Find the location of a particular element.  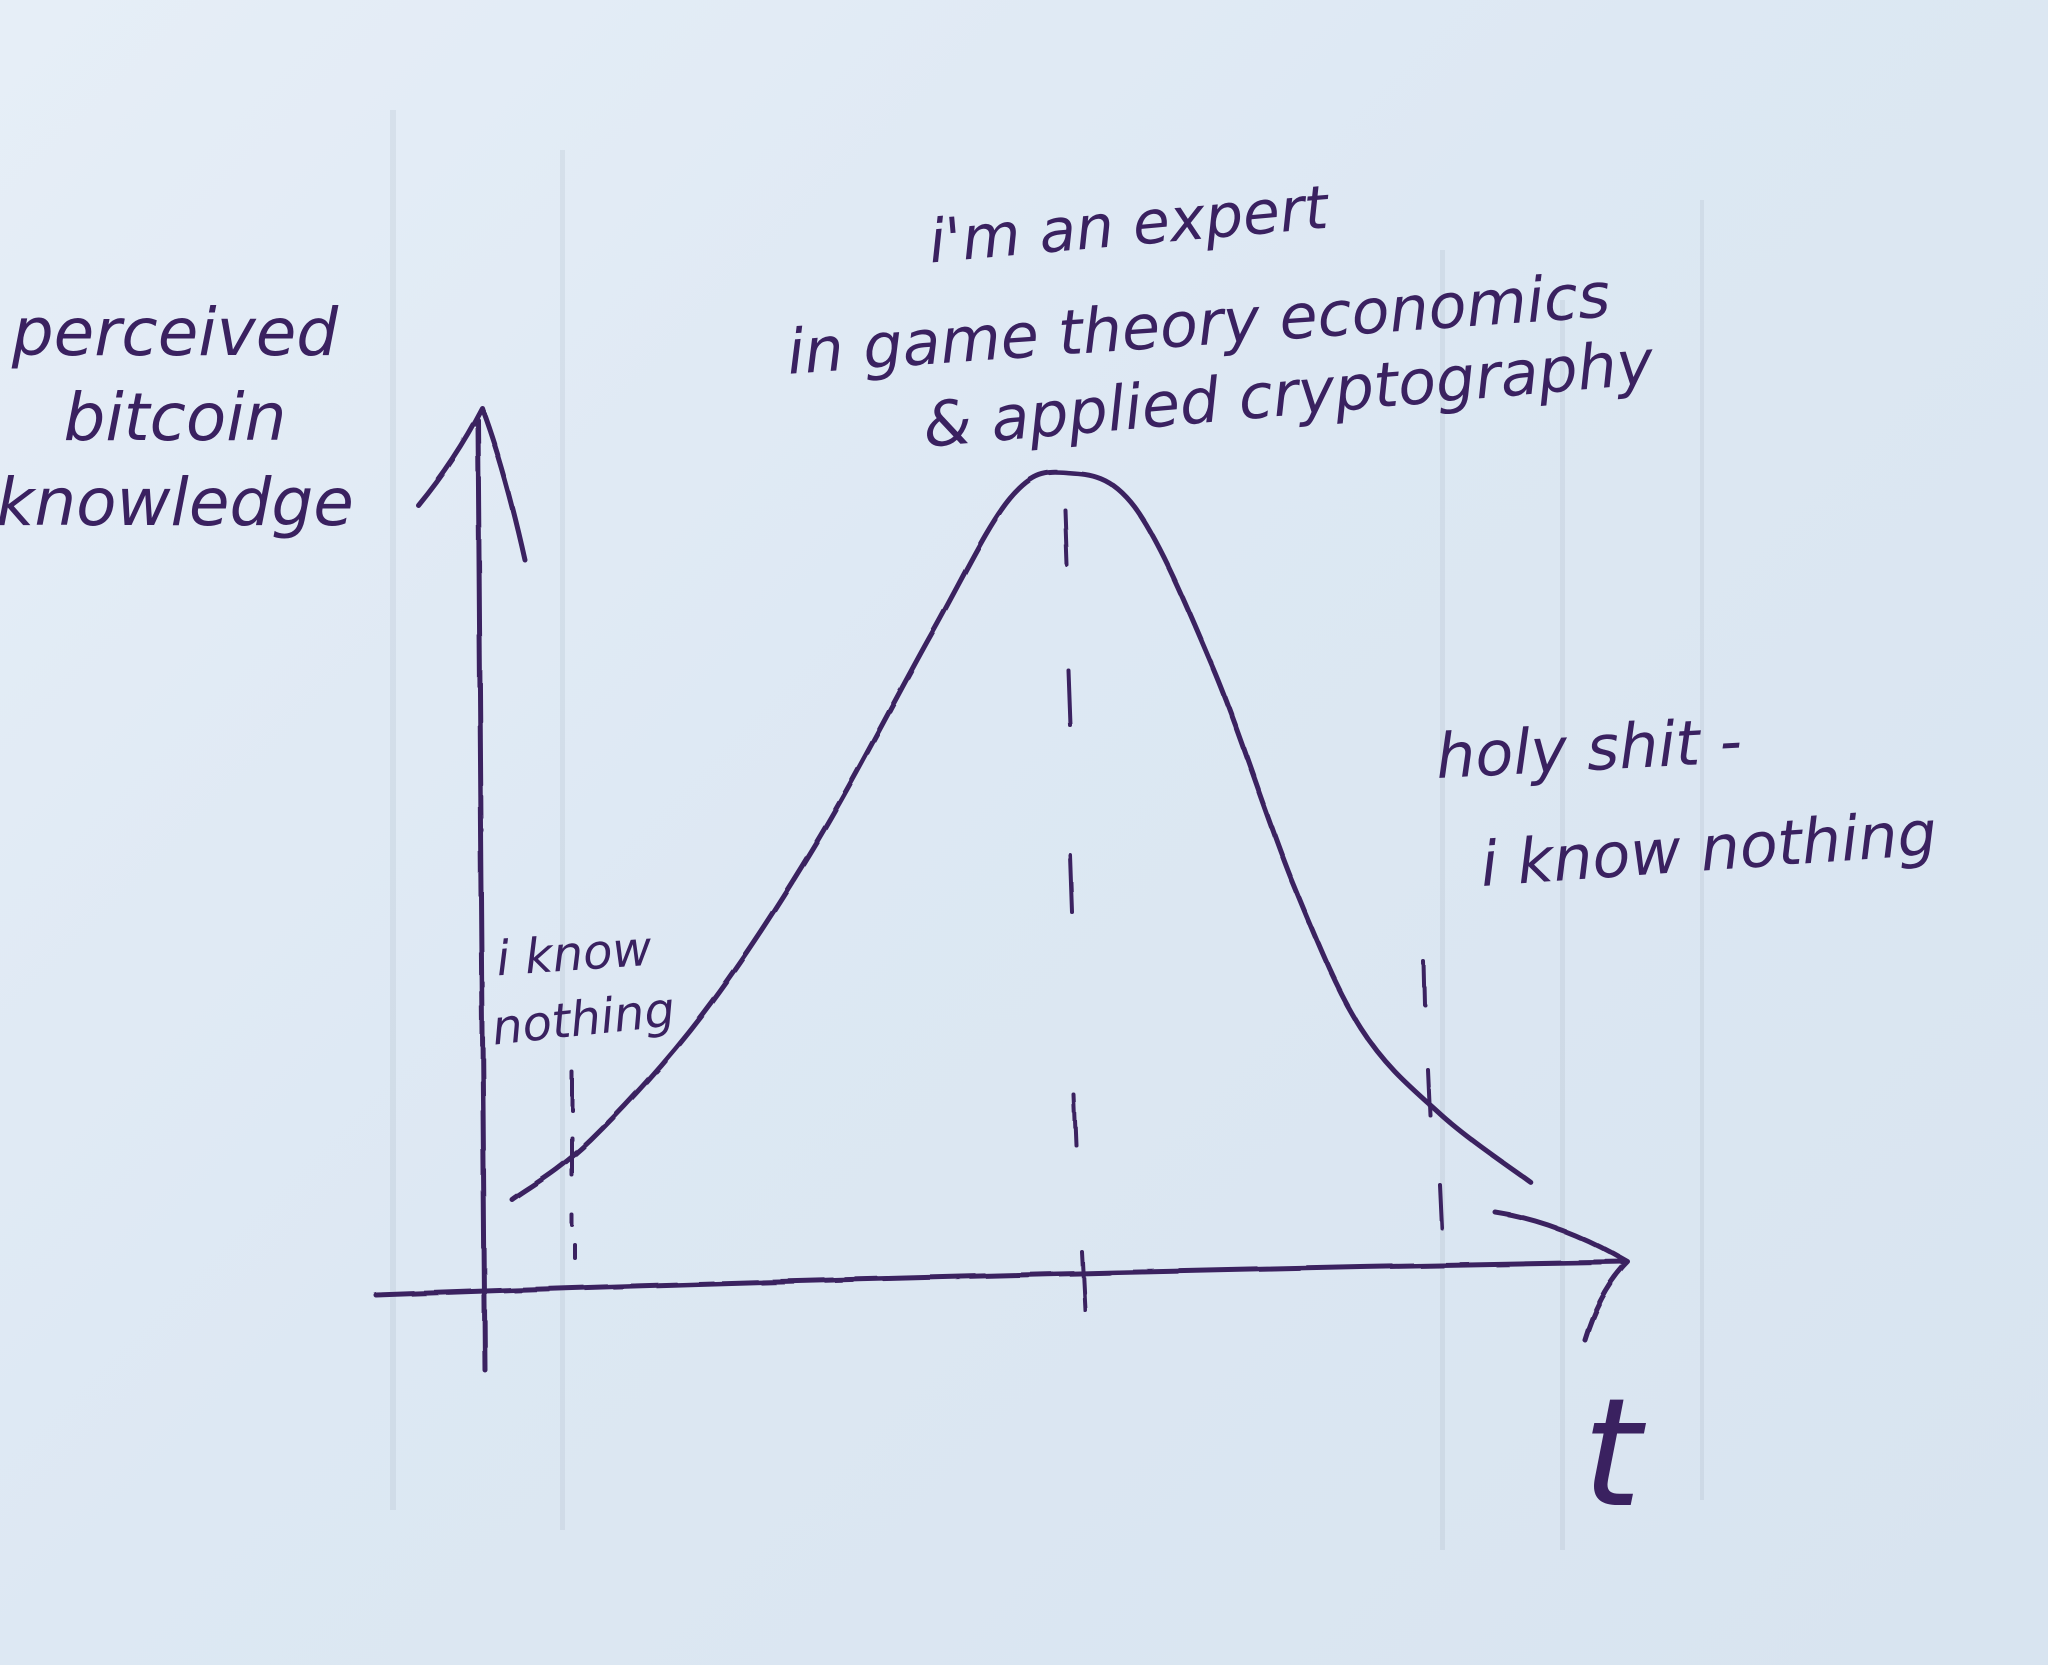

annotation-late-line-2: i know nothing is located at coordinates (1708, 848).